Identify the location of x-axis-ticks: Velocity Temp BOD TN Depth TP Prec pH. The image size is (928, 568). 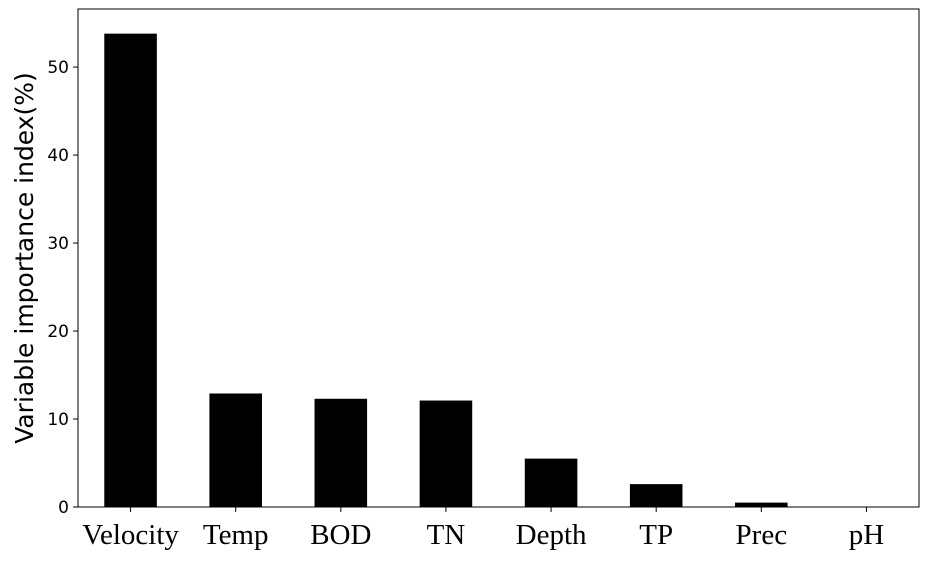
(483, 529).